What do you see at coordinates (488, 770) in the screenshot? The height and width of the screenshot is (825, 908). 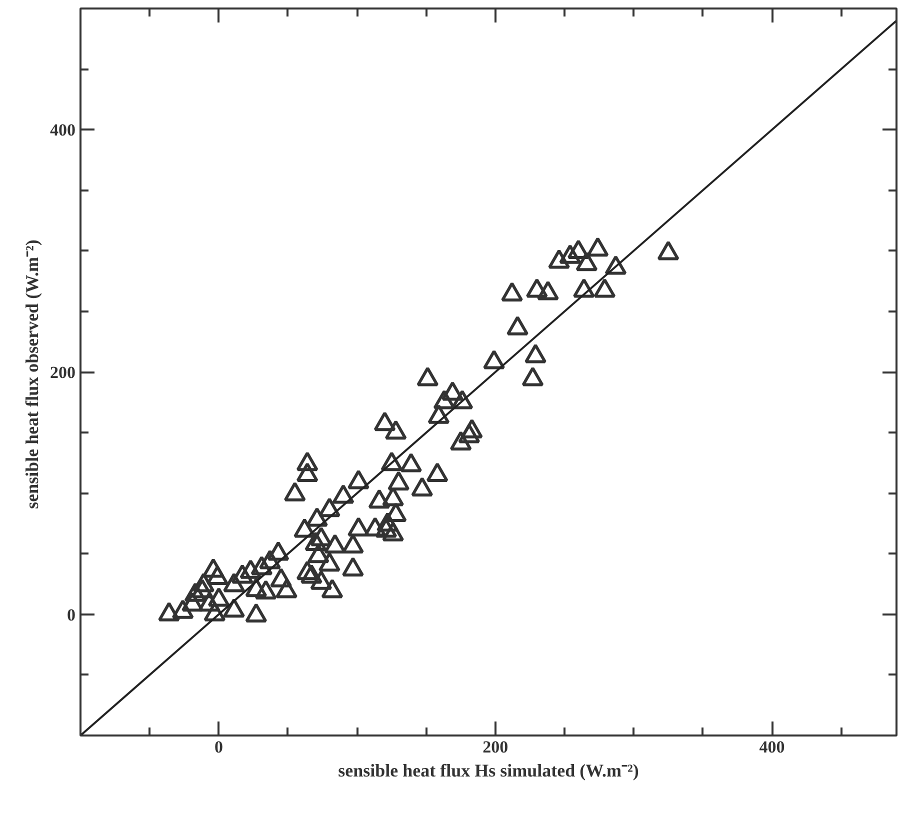 I see `x-axis-title: sensible heat flux Hs simulated (W.m⁻²)` at bounding box center [488, 770].